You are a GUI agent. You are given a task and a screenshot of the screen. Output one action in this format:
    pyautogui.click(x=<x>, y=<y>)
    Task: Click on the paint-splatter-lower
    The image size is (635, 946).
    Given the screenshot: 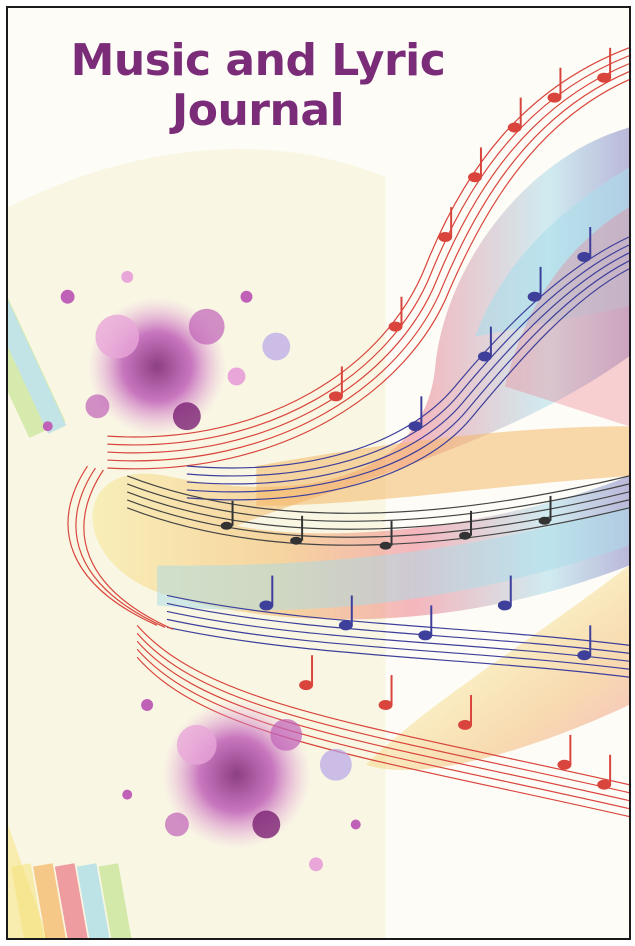 What is the action you would take?
    pyautogui.click(x=241, y=785)
    